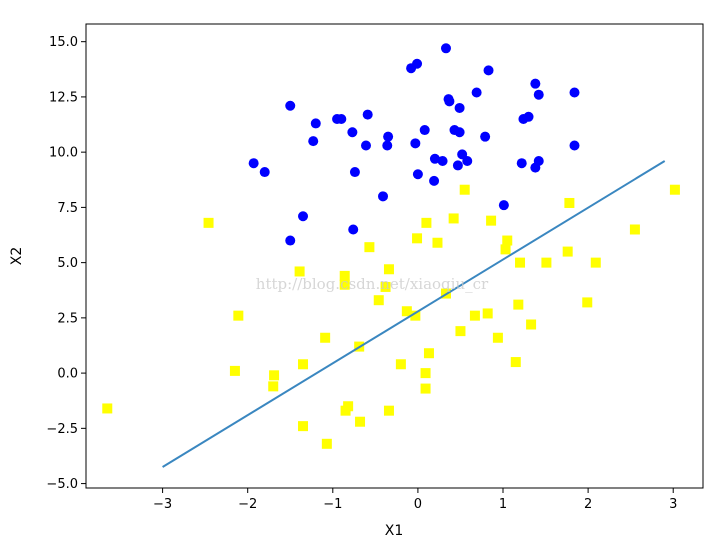 The image size is (728, 546). What do you see at coordinates (394, 531) in the screenshot?
I see `x-axis-label: X1` at bounding box center [394, 531].